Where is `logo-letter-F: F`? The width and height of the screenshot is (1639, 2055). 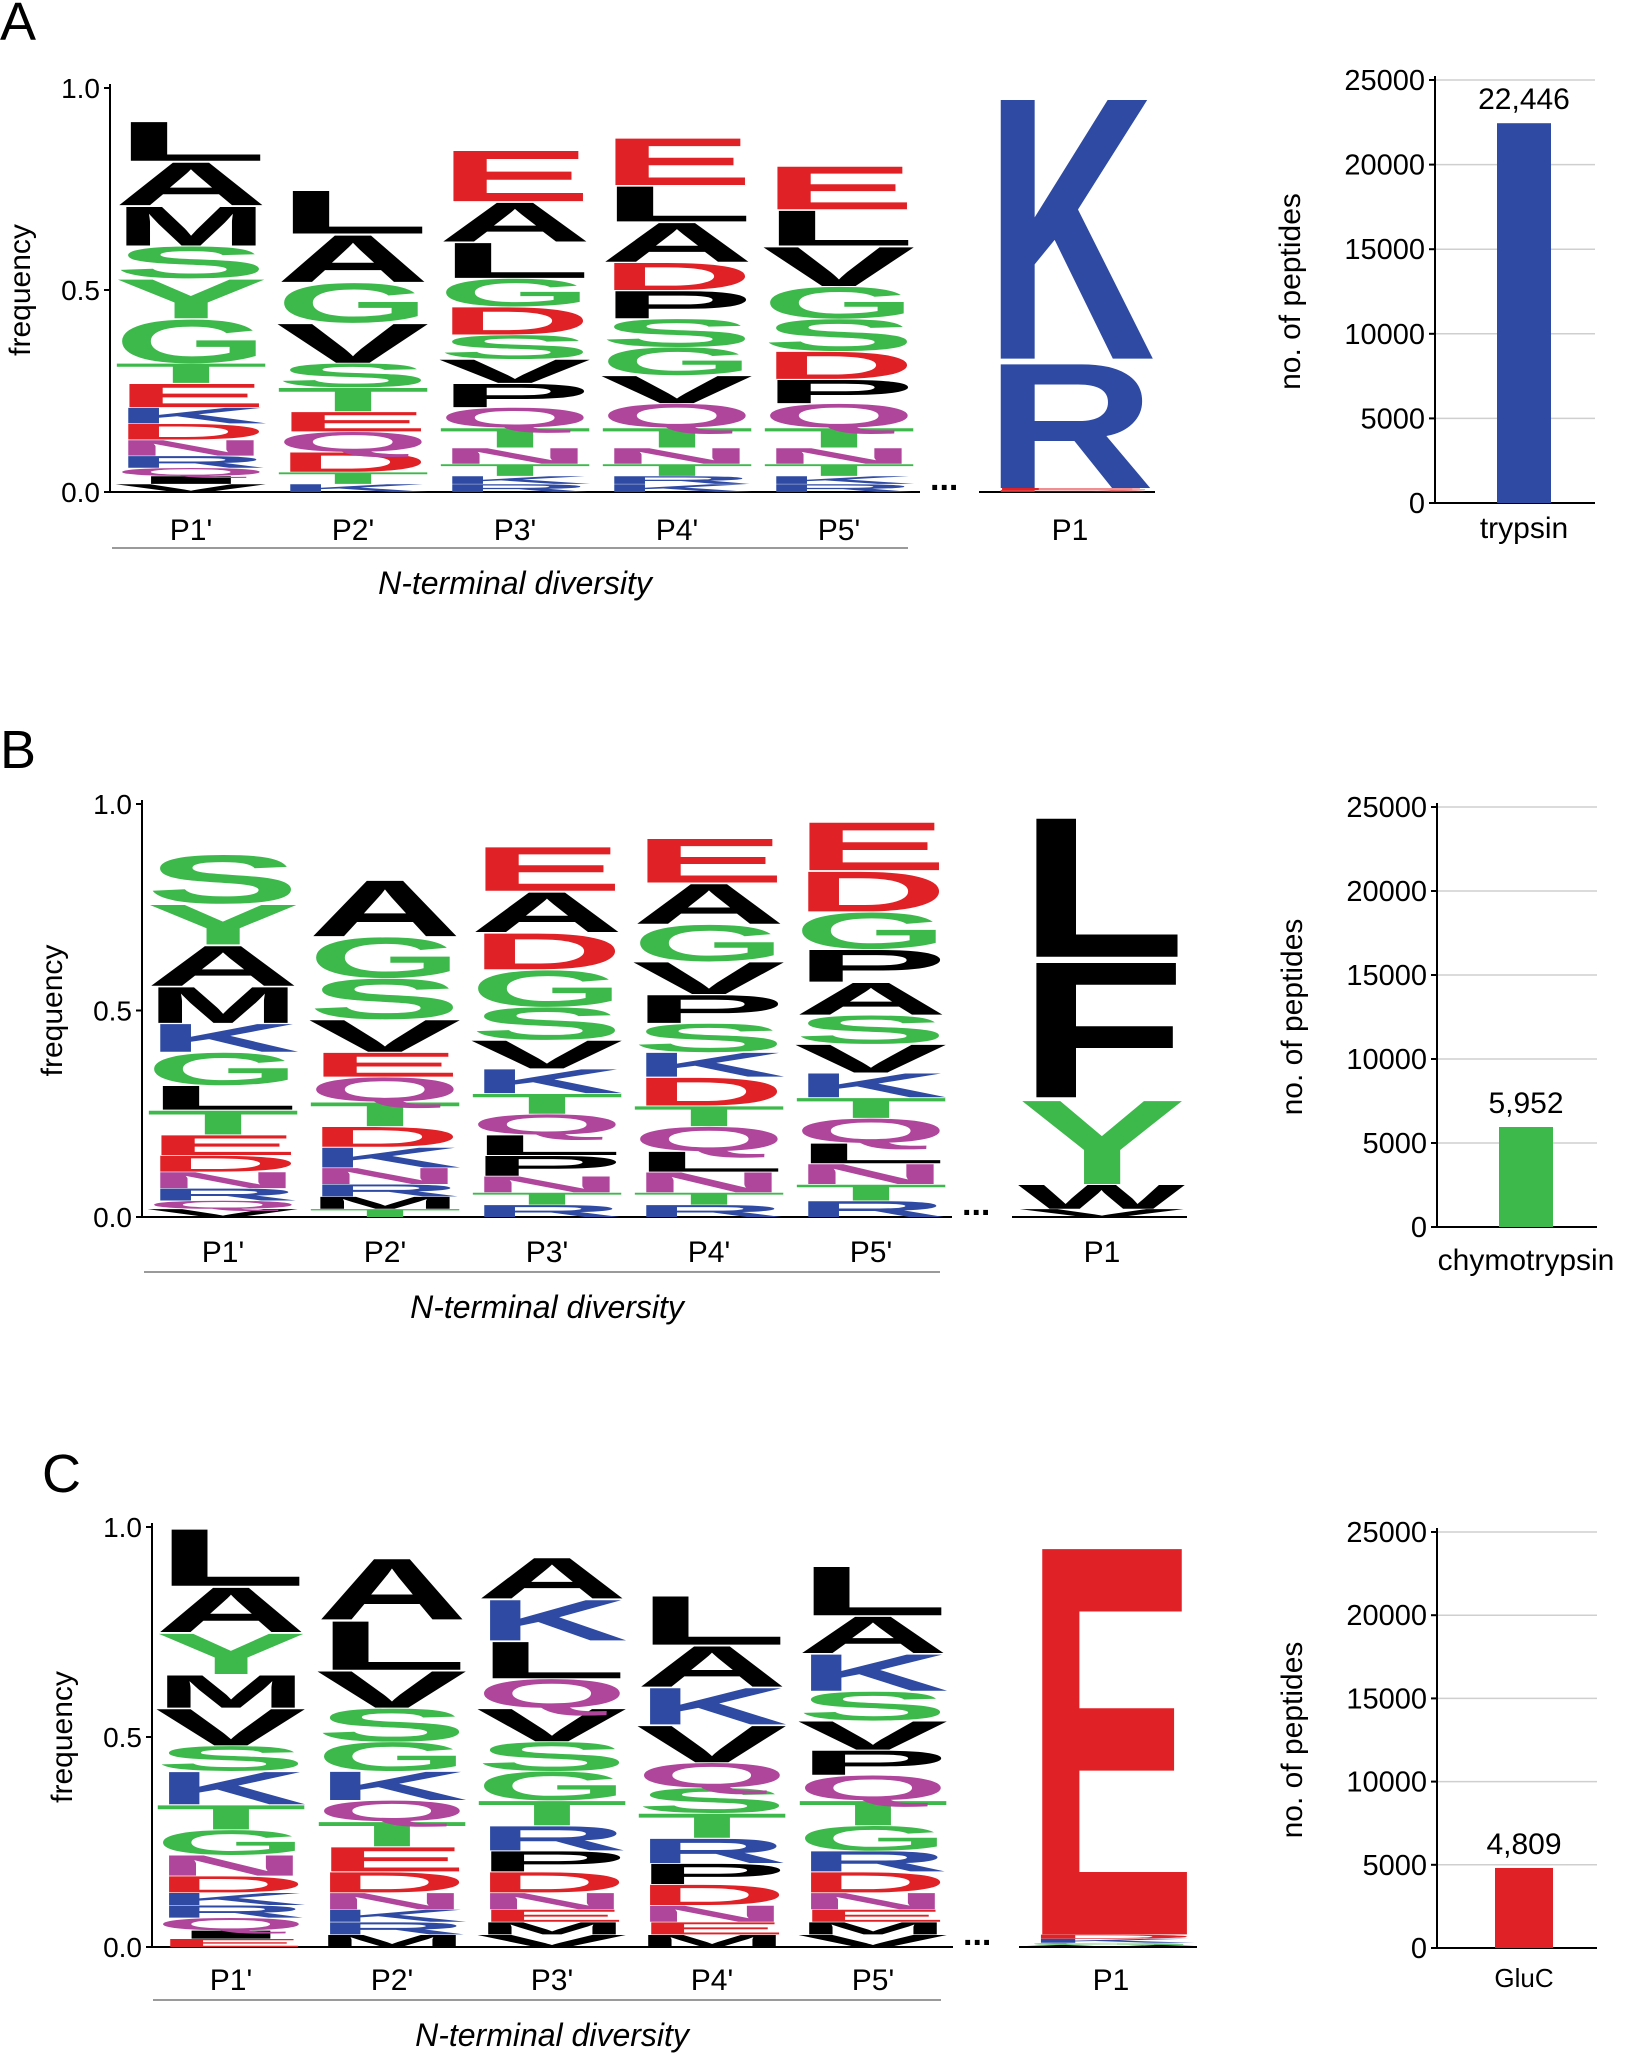 logo-letter-F: F is located at coordinates (1102, 1030).